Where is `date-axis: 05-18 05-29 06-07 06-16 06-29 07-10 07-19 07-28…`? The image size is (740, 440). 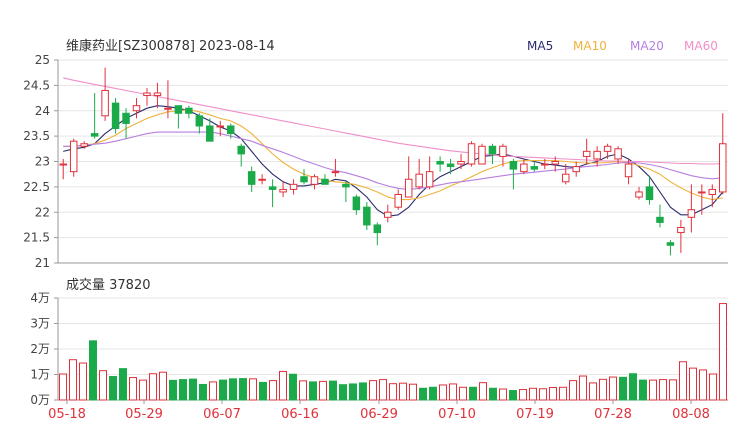
date-axis: 05-18 05-29 06-07 06-16 06-29 07-10 07-19 07-28… is located at coordinates (379, 411).